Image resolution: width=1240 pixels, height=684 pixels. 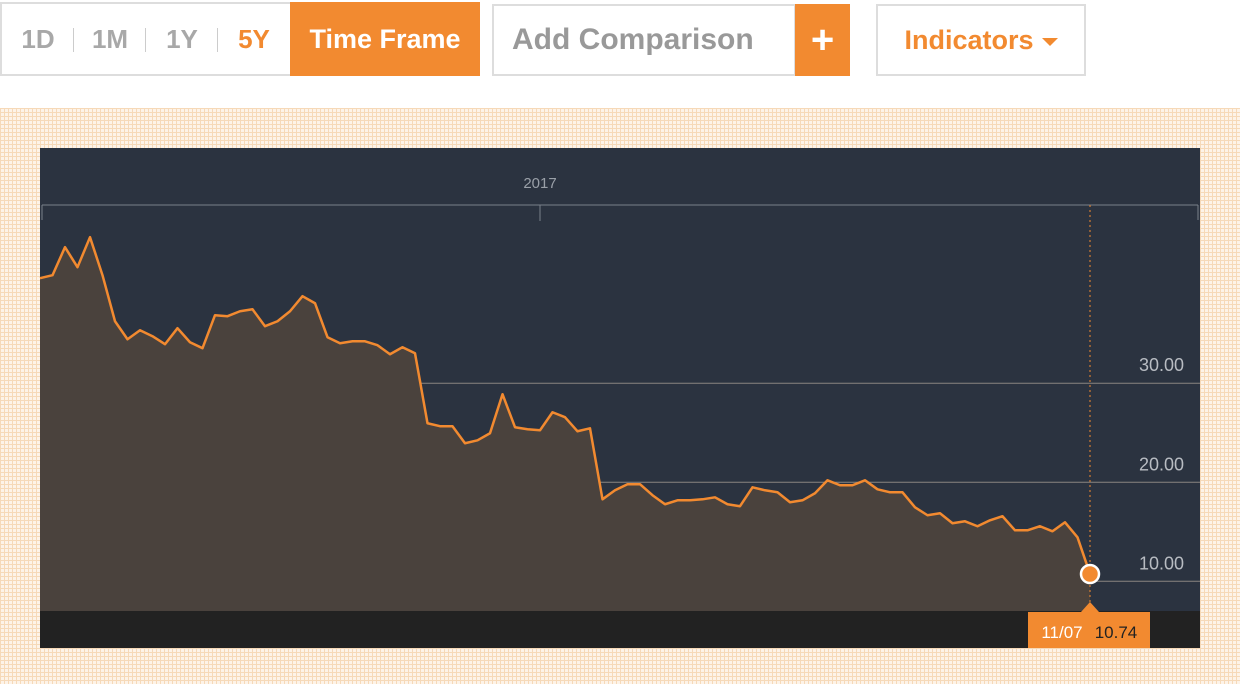 I want to click on range-selector: 1D 1M 1Y 5Y Time Frame, so click(x=240, y=39).